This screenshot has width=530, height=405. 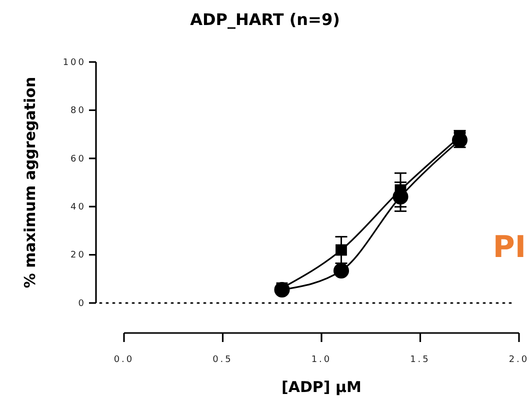 I want to click on x-tick-label: 1.0, so click(x=321, y=360).